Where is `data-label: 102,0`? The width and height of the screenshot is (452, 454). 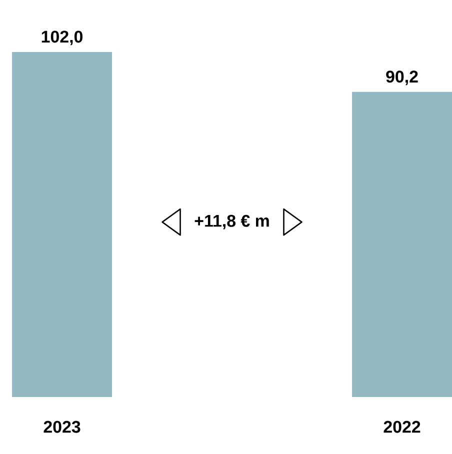
data-label: 102,0 is located at coordinates (62, 38).